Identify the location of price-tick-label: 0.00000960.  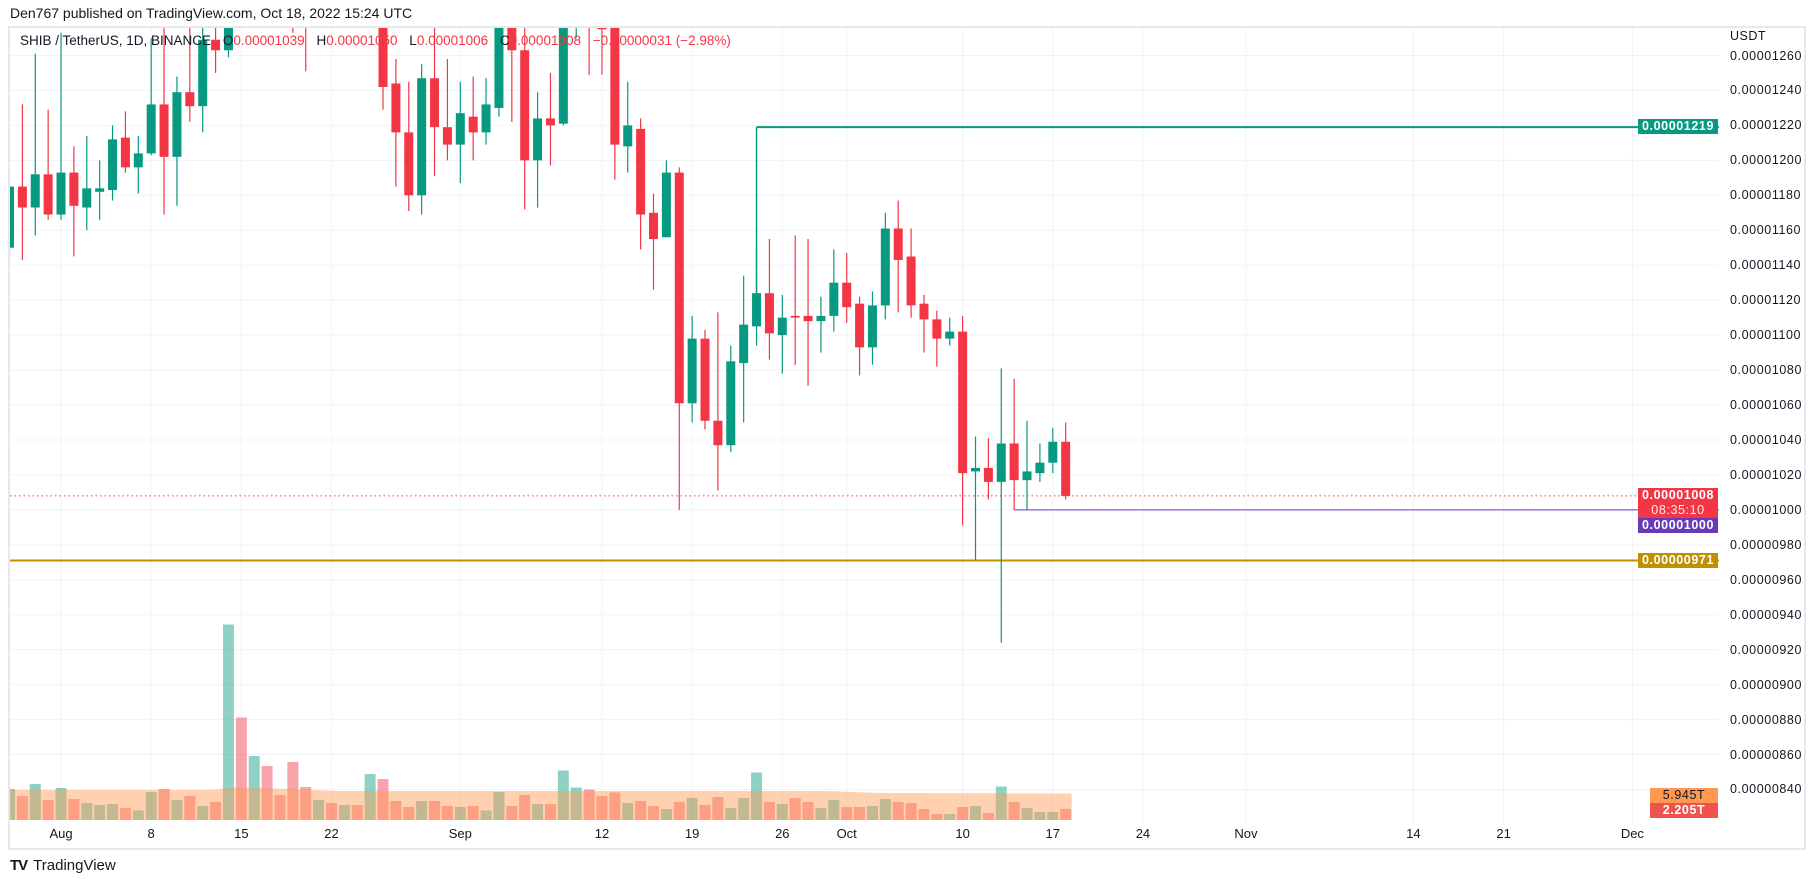
(1766, 579).